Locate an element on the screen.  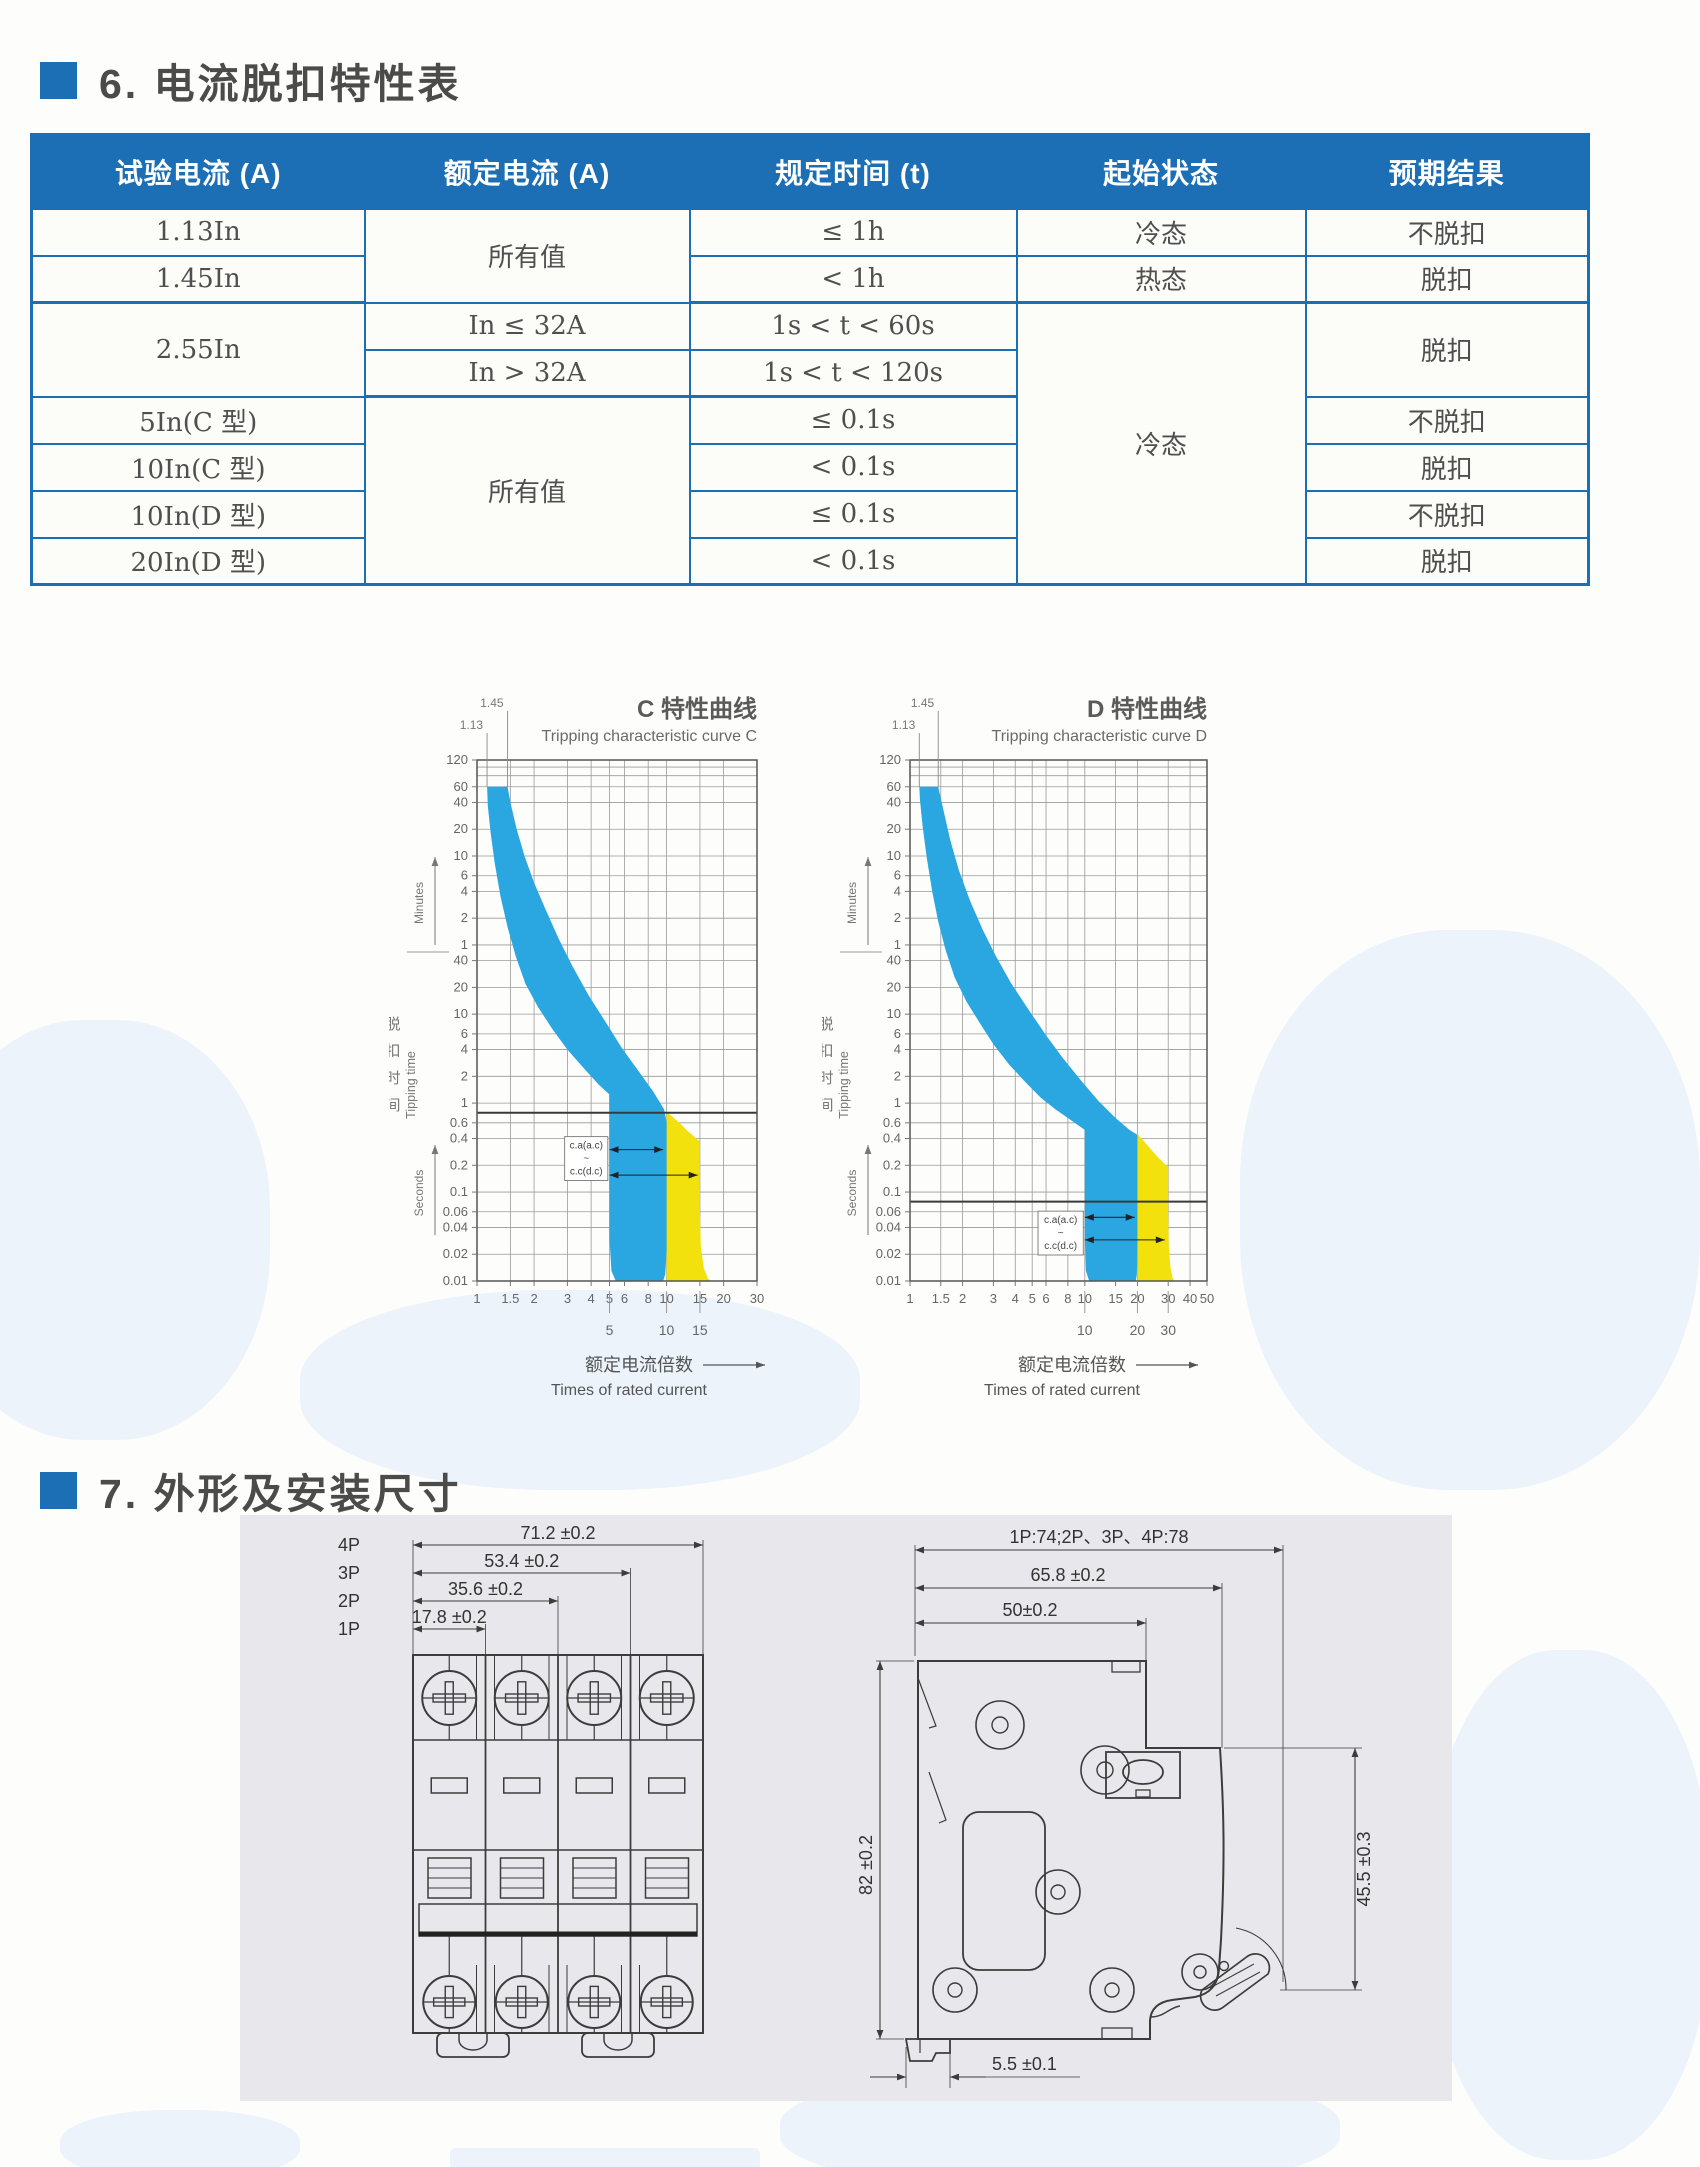
table-cell: 1s < t < 60s is located at coordinates (853, 326).